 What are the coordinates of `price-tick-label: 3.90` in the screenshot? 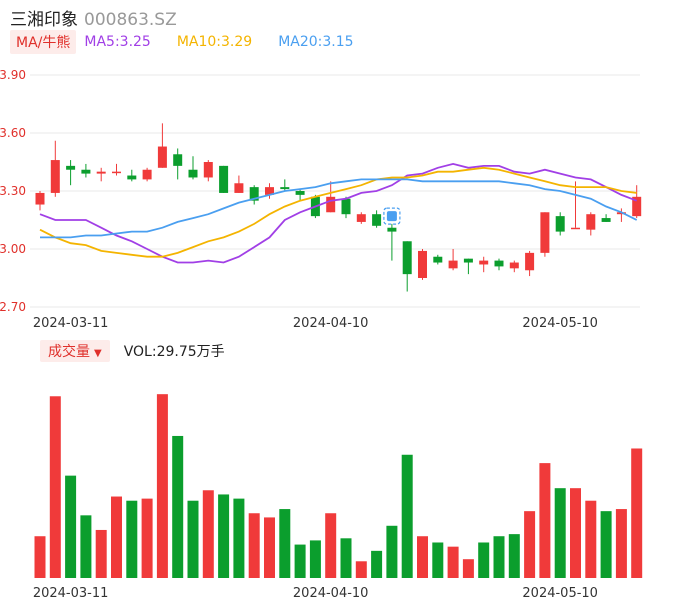 It's located at (13, 75).